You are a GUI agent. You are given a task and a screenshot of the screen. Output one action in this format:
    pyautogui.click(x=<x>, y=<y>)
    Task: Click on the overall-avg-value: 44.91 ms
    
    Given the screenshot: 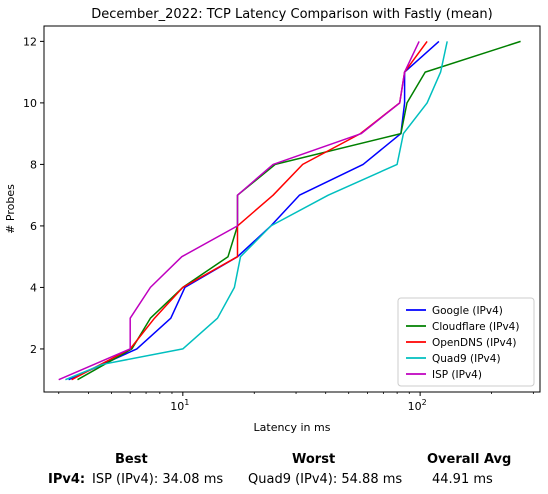 What is the action you would take?
    pyautogui.click(x=462, y=479)
    